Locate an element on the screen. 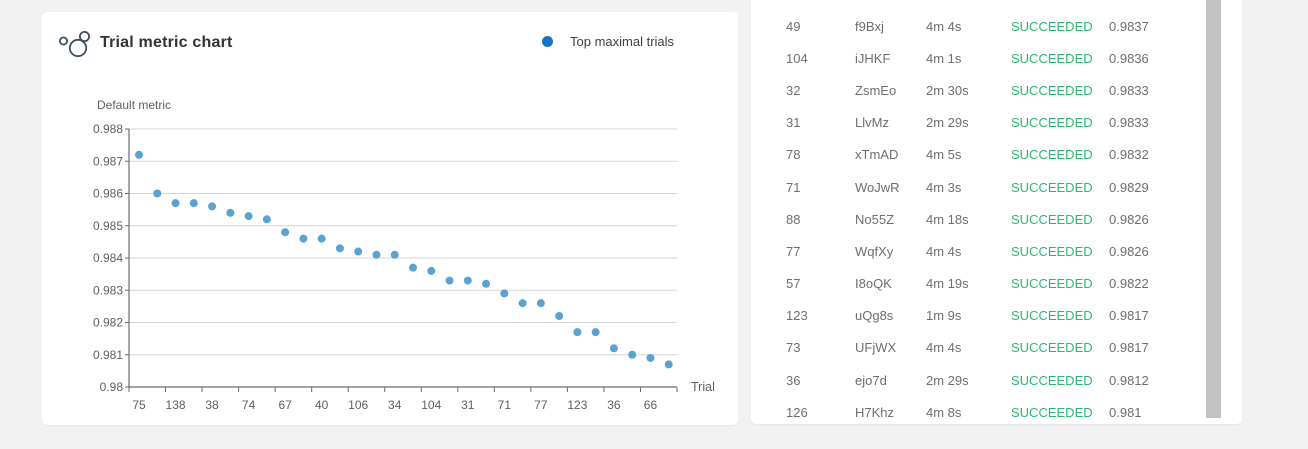  trial-name-cell: No55Z is located at coordinates (875, 219).